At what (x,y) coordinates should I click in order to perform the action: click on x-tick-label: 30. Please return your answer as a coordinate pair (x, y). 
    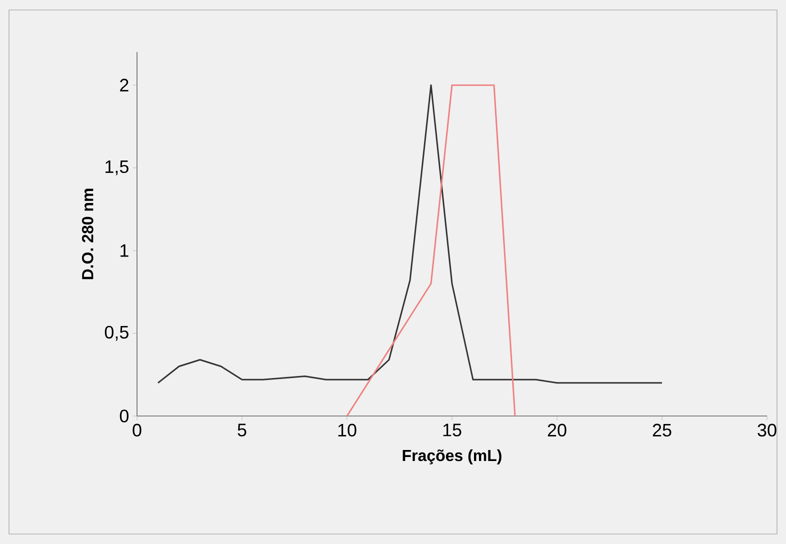
    Looking at the image, I should click on (767, 430).